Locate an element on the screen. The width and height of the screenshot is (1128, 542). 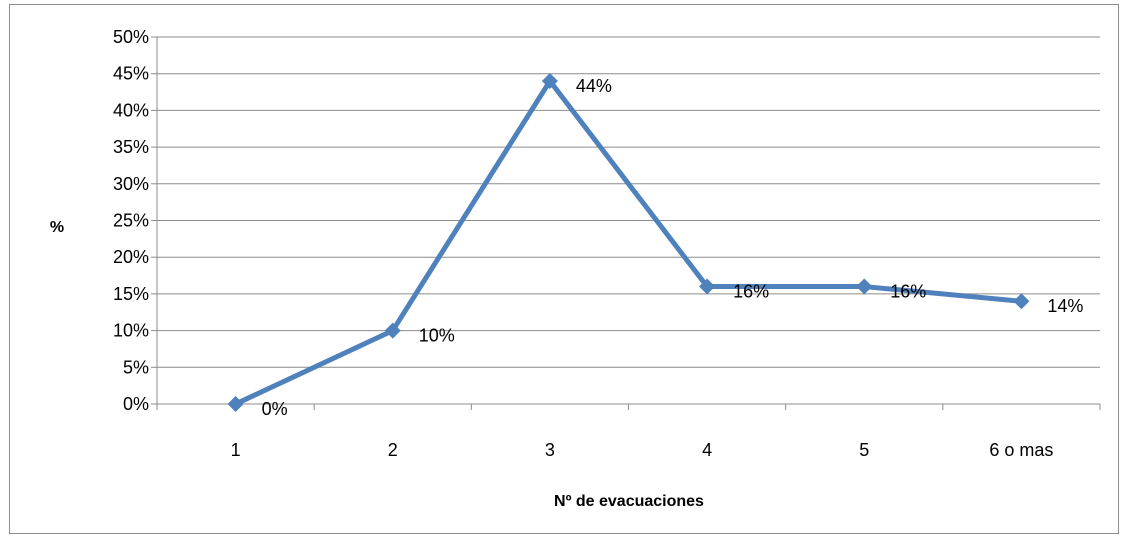
y-tick-label: 5% is located at coordinates (136, 367).